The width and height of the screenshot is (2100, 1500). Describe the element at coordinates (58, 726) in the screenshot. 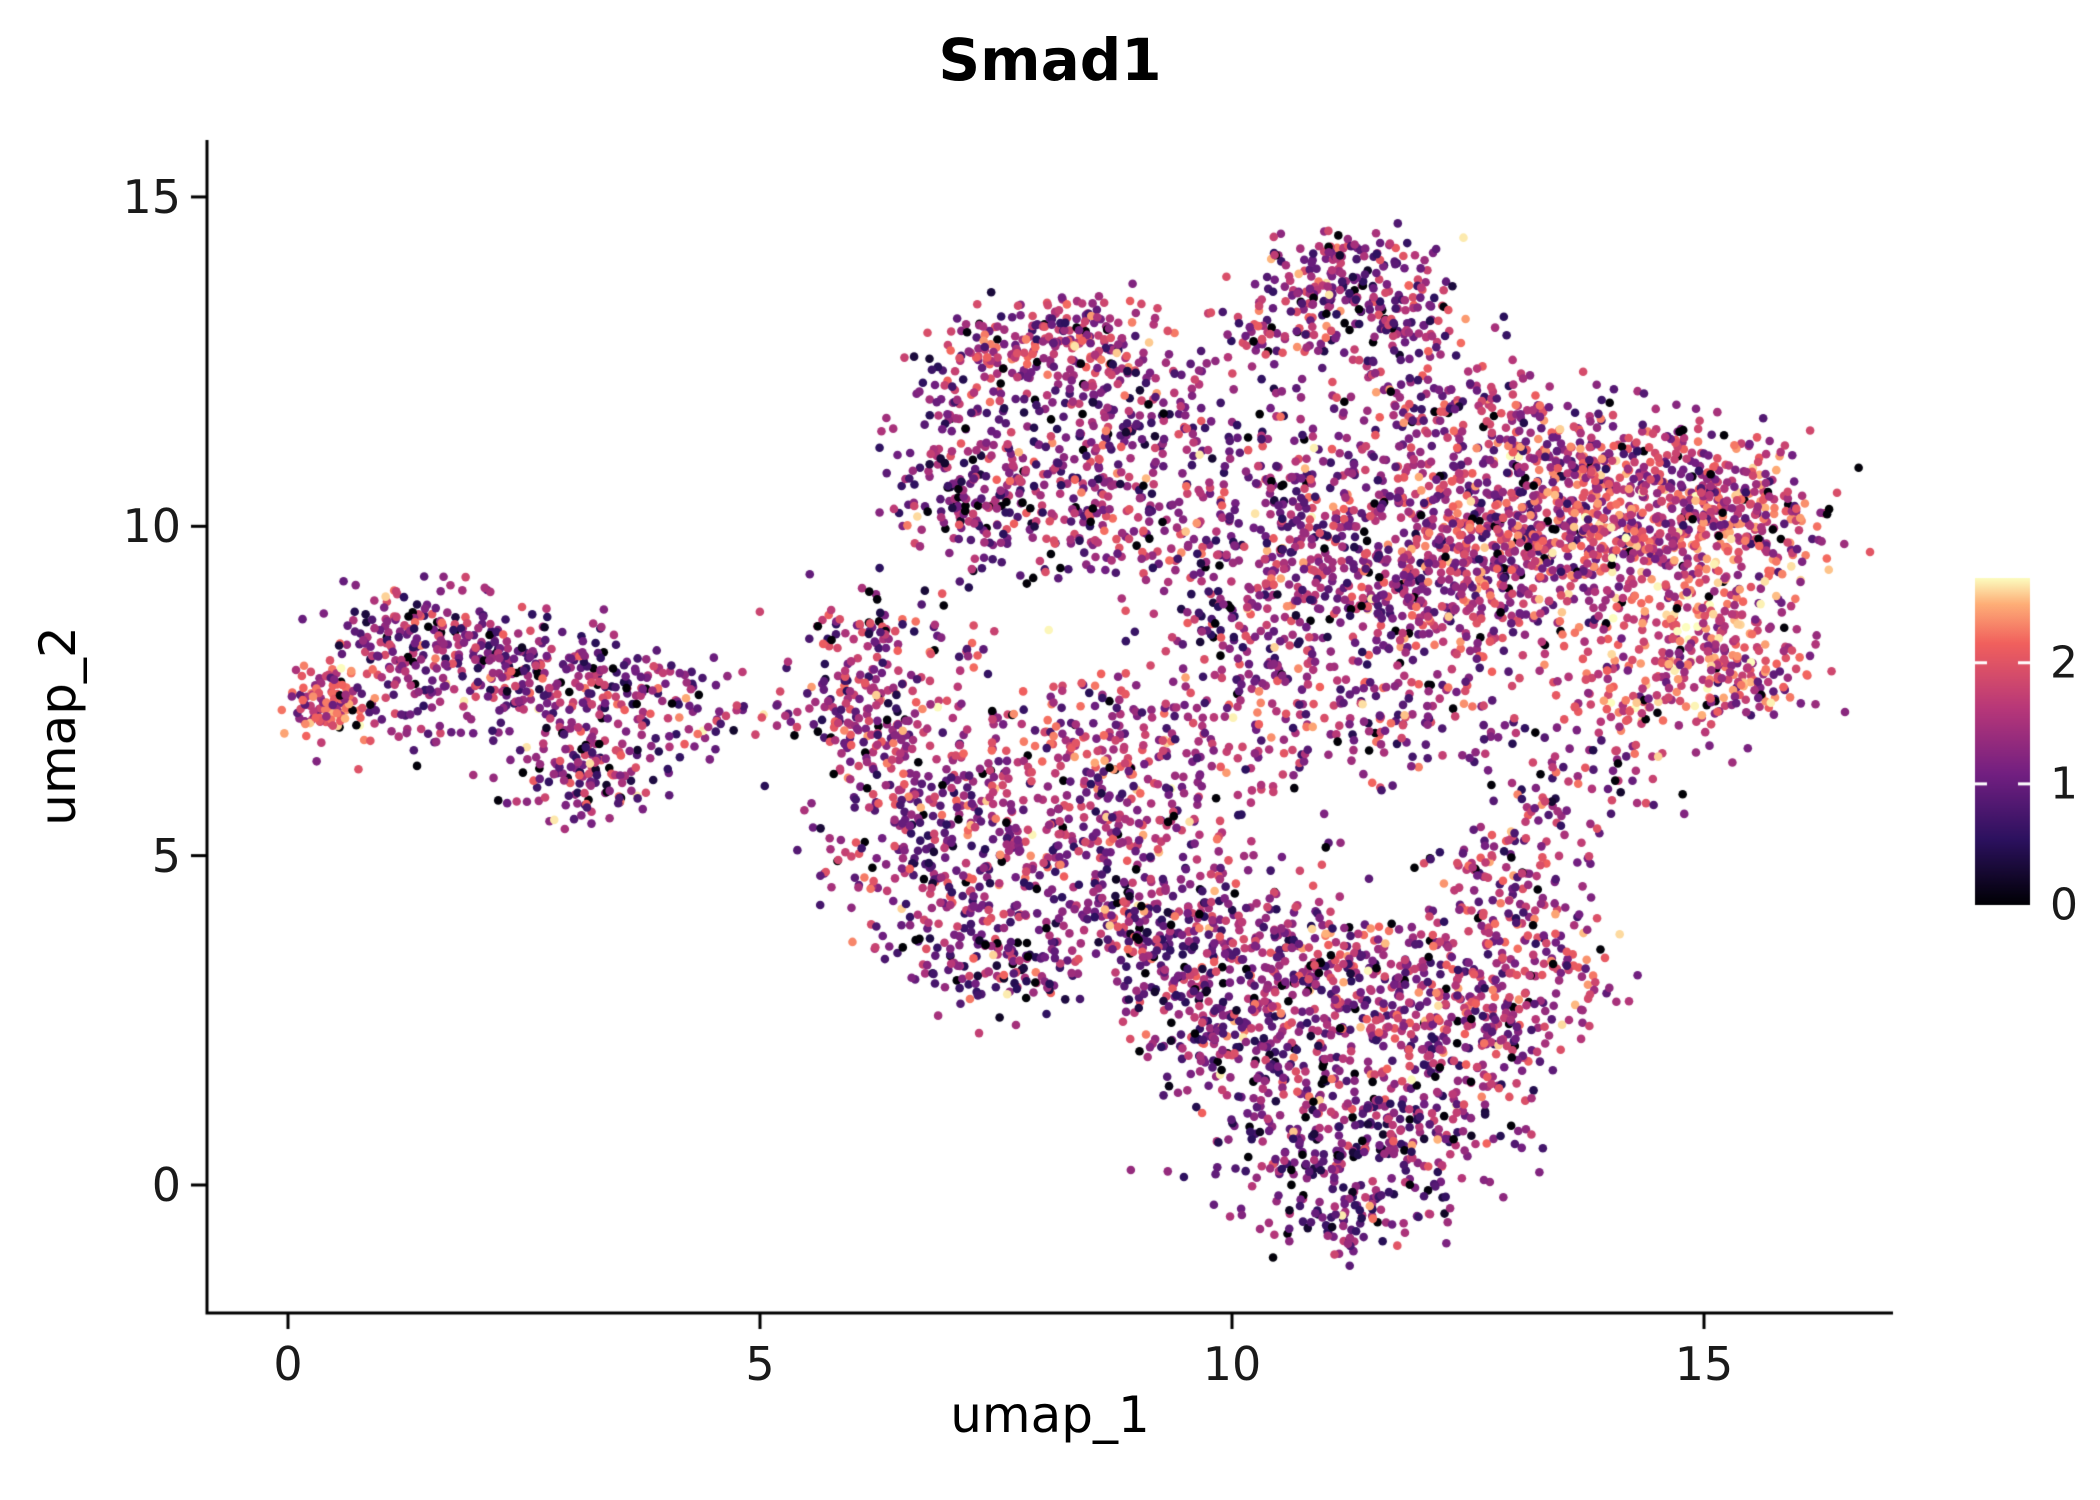

I see `y-axis-label: umap_2` at that location.